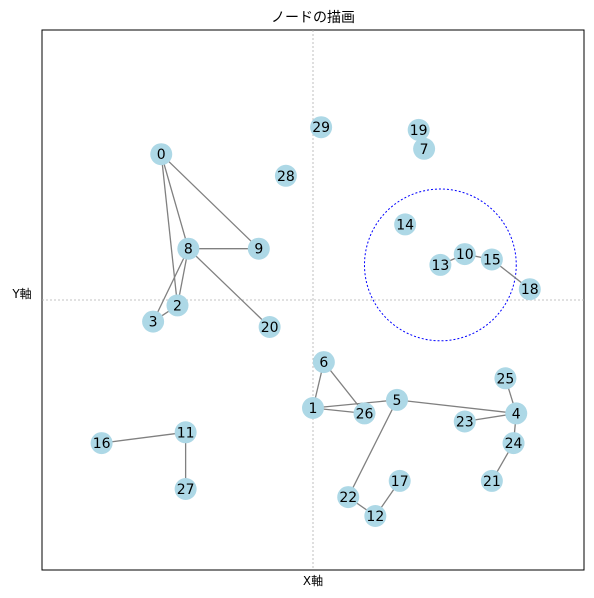 The image size is (594, 598). I want to click on node-label: 16, so click(102, 444).